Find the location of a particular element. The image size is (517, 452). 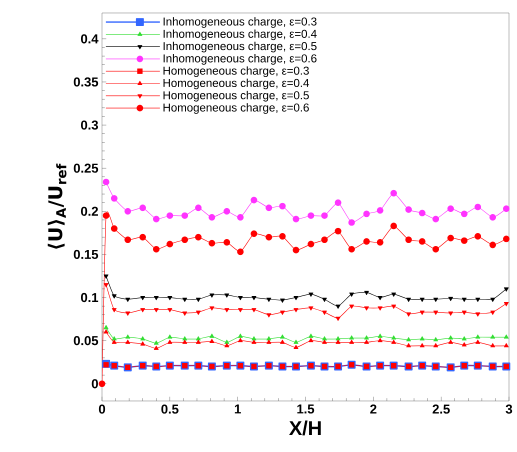

x-tick-label: 1 is located at coordinates (237, 409).